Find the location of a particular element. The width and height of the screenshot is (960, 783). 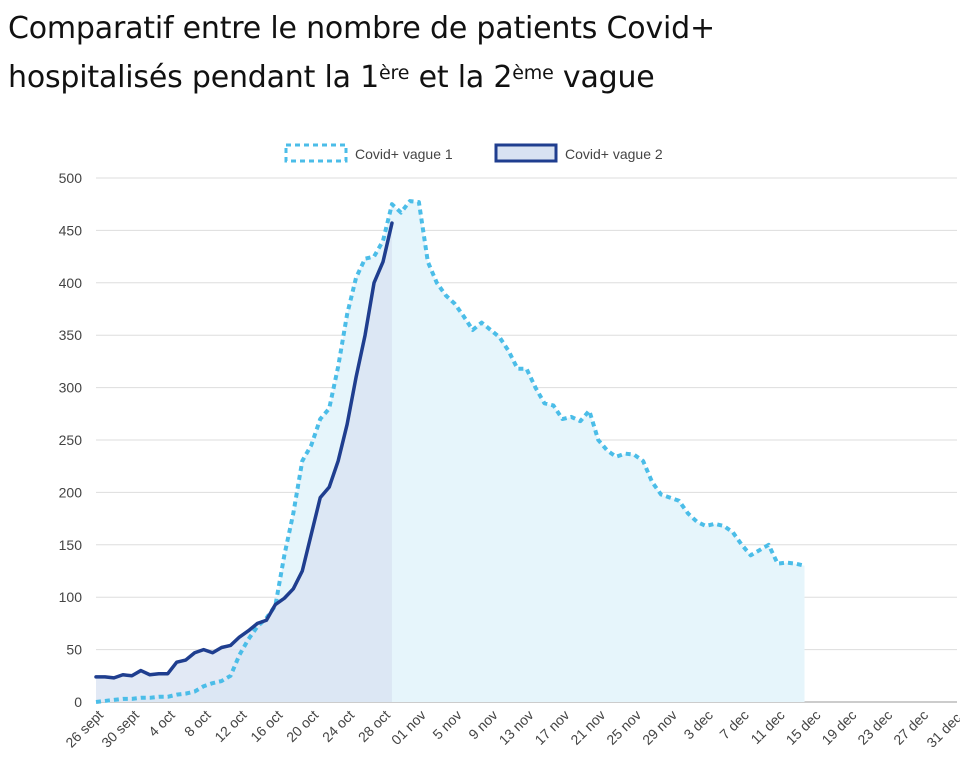

y-tick-label: 300 is located at coordinates (71, 388).